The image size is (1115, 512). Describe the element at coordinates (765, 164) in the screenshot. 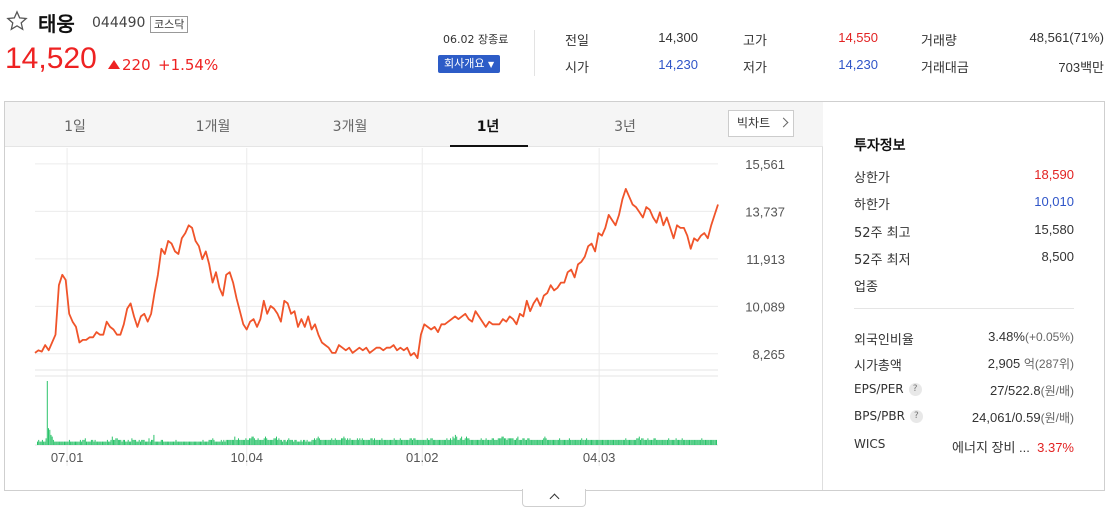

I see `y-tick-label: 15,561` at that location.